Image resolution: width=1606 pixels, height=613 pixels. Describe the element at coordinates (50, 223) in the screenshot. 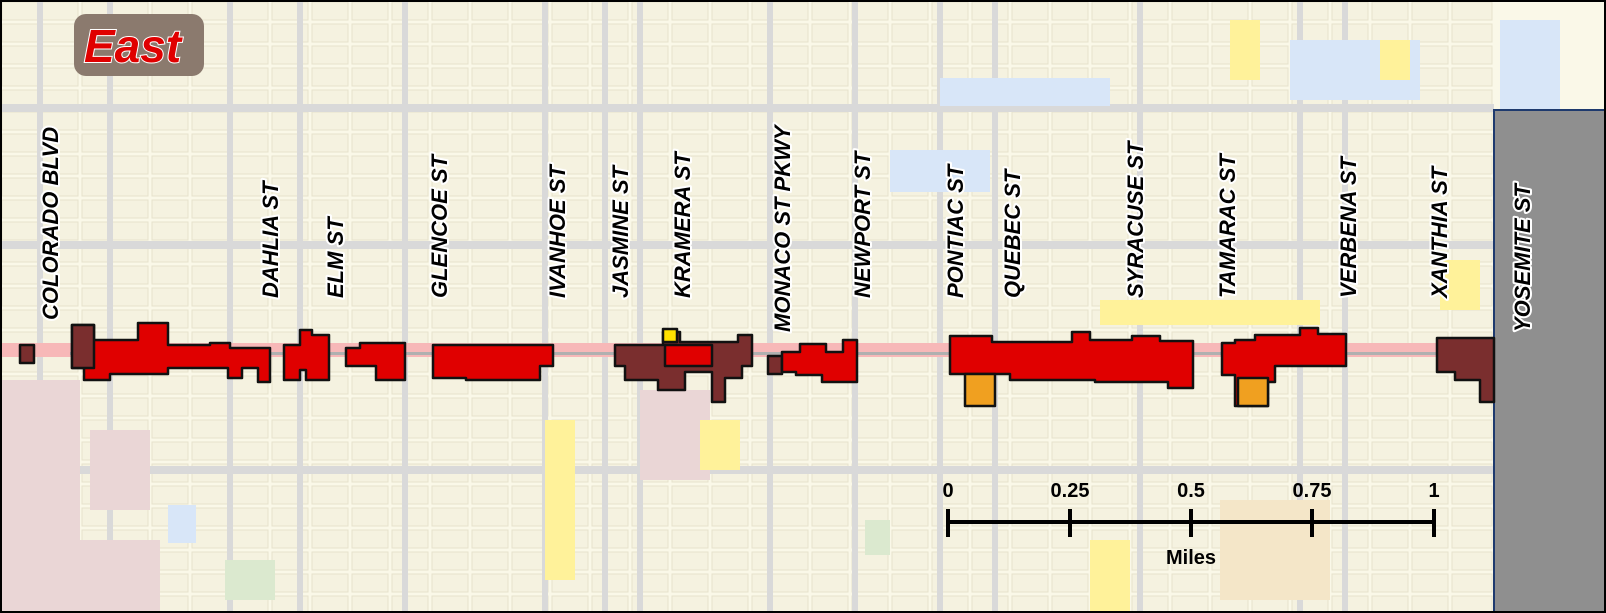

I see `street-label: COLORADO BLVD` at that location.